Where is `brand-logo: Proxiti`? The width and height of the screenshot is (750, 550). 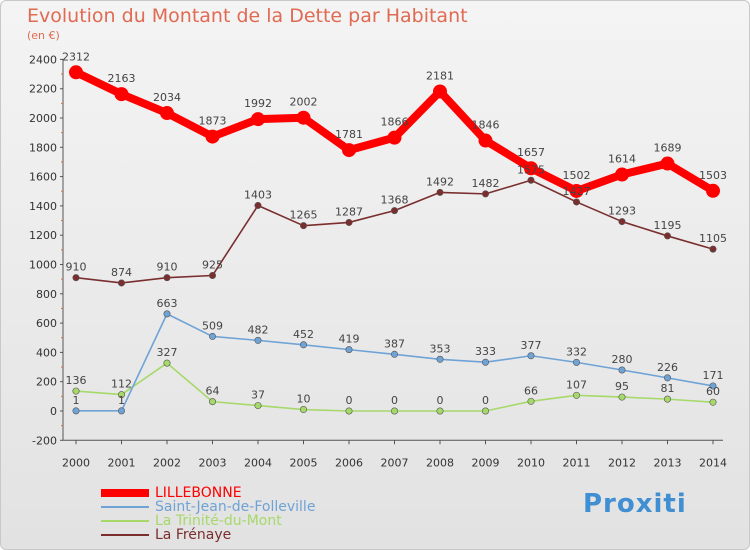 brand-logo: Proxiti is located at coordinates (635, 504).